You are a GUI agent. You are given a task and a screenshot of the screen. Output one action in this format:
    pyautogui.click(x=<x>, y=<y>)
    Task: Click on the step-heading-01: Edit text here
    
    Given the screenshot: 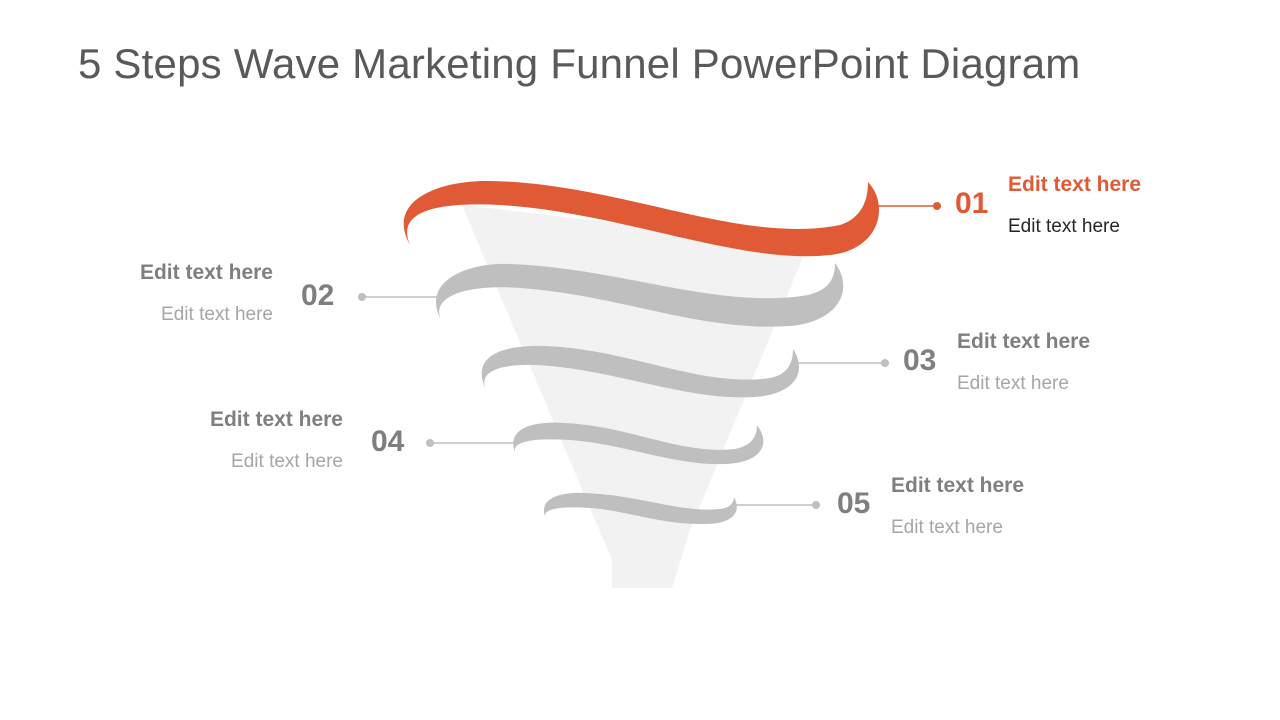 What is the action you would take?
    pyautogui.click(x=1075, y=184)
    